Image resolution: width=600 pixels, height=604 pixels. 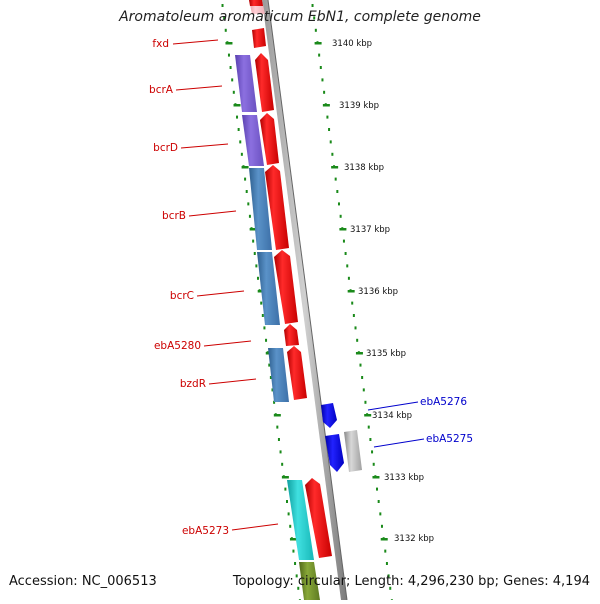 What do you see at coordinates (193, 384) in the screenshot?
I see `label-bzdR: bzdR` at bounding box center [193, 384].